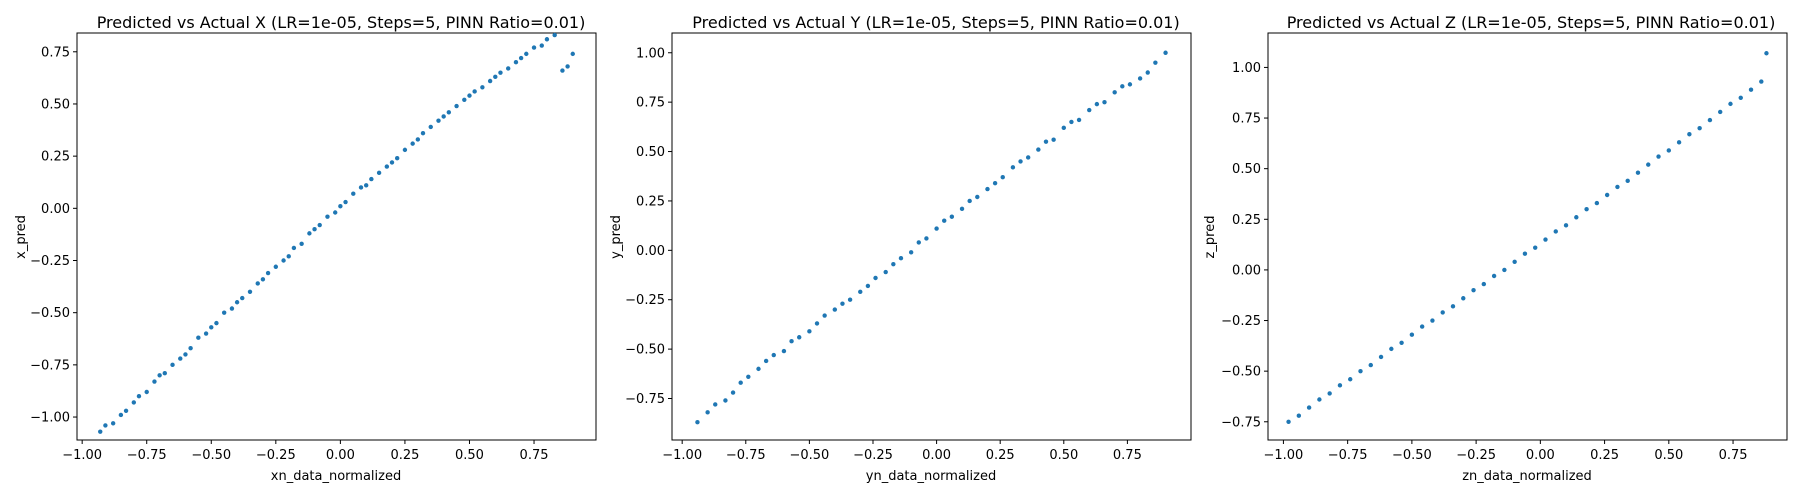 The image size is (1800, 500). What do you see at coordinates (336, 476) in the screenshot?
I see `x-axis-label-x: xn_data_normalized` at bounding box center [336, 476].